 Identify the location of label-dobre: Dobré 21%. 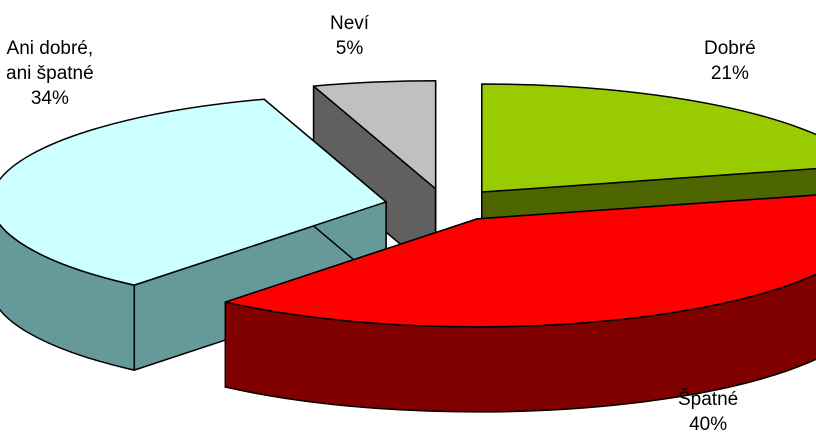
(730, 61).